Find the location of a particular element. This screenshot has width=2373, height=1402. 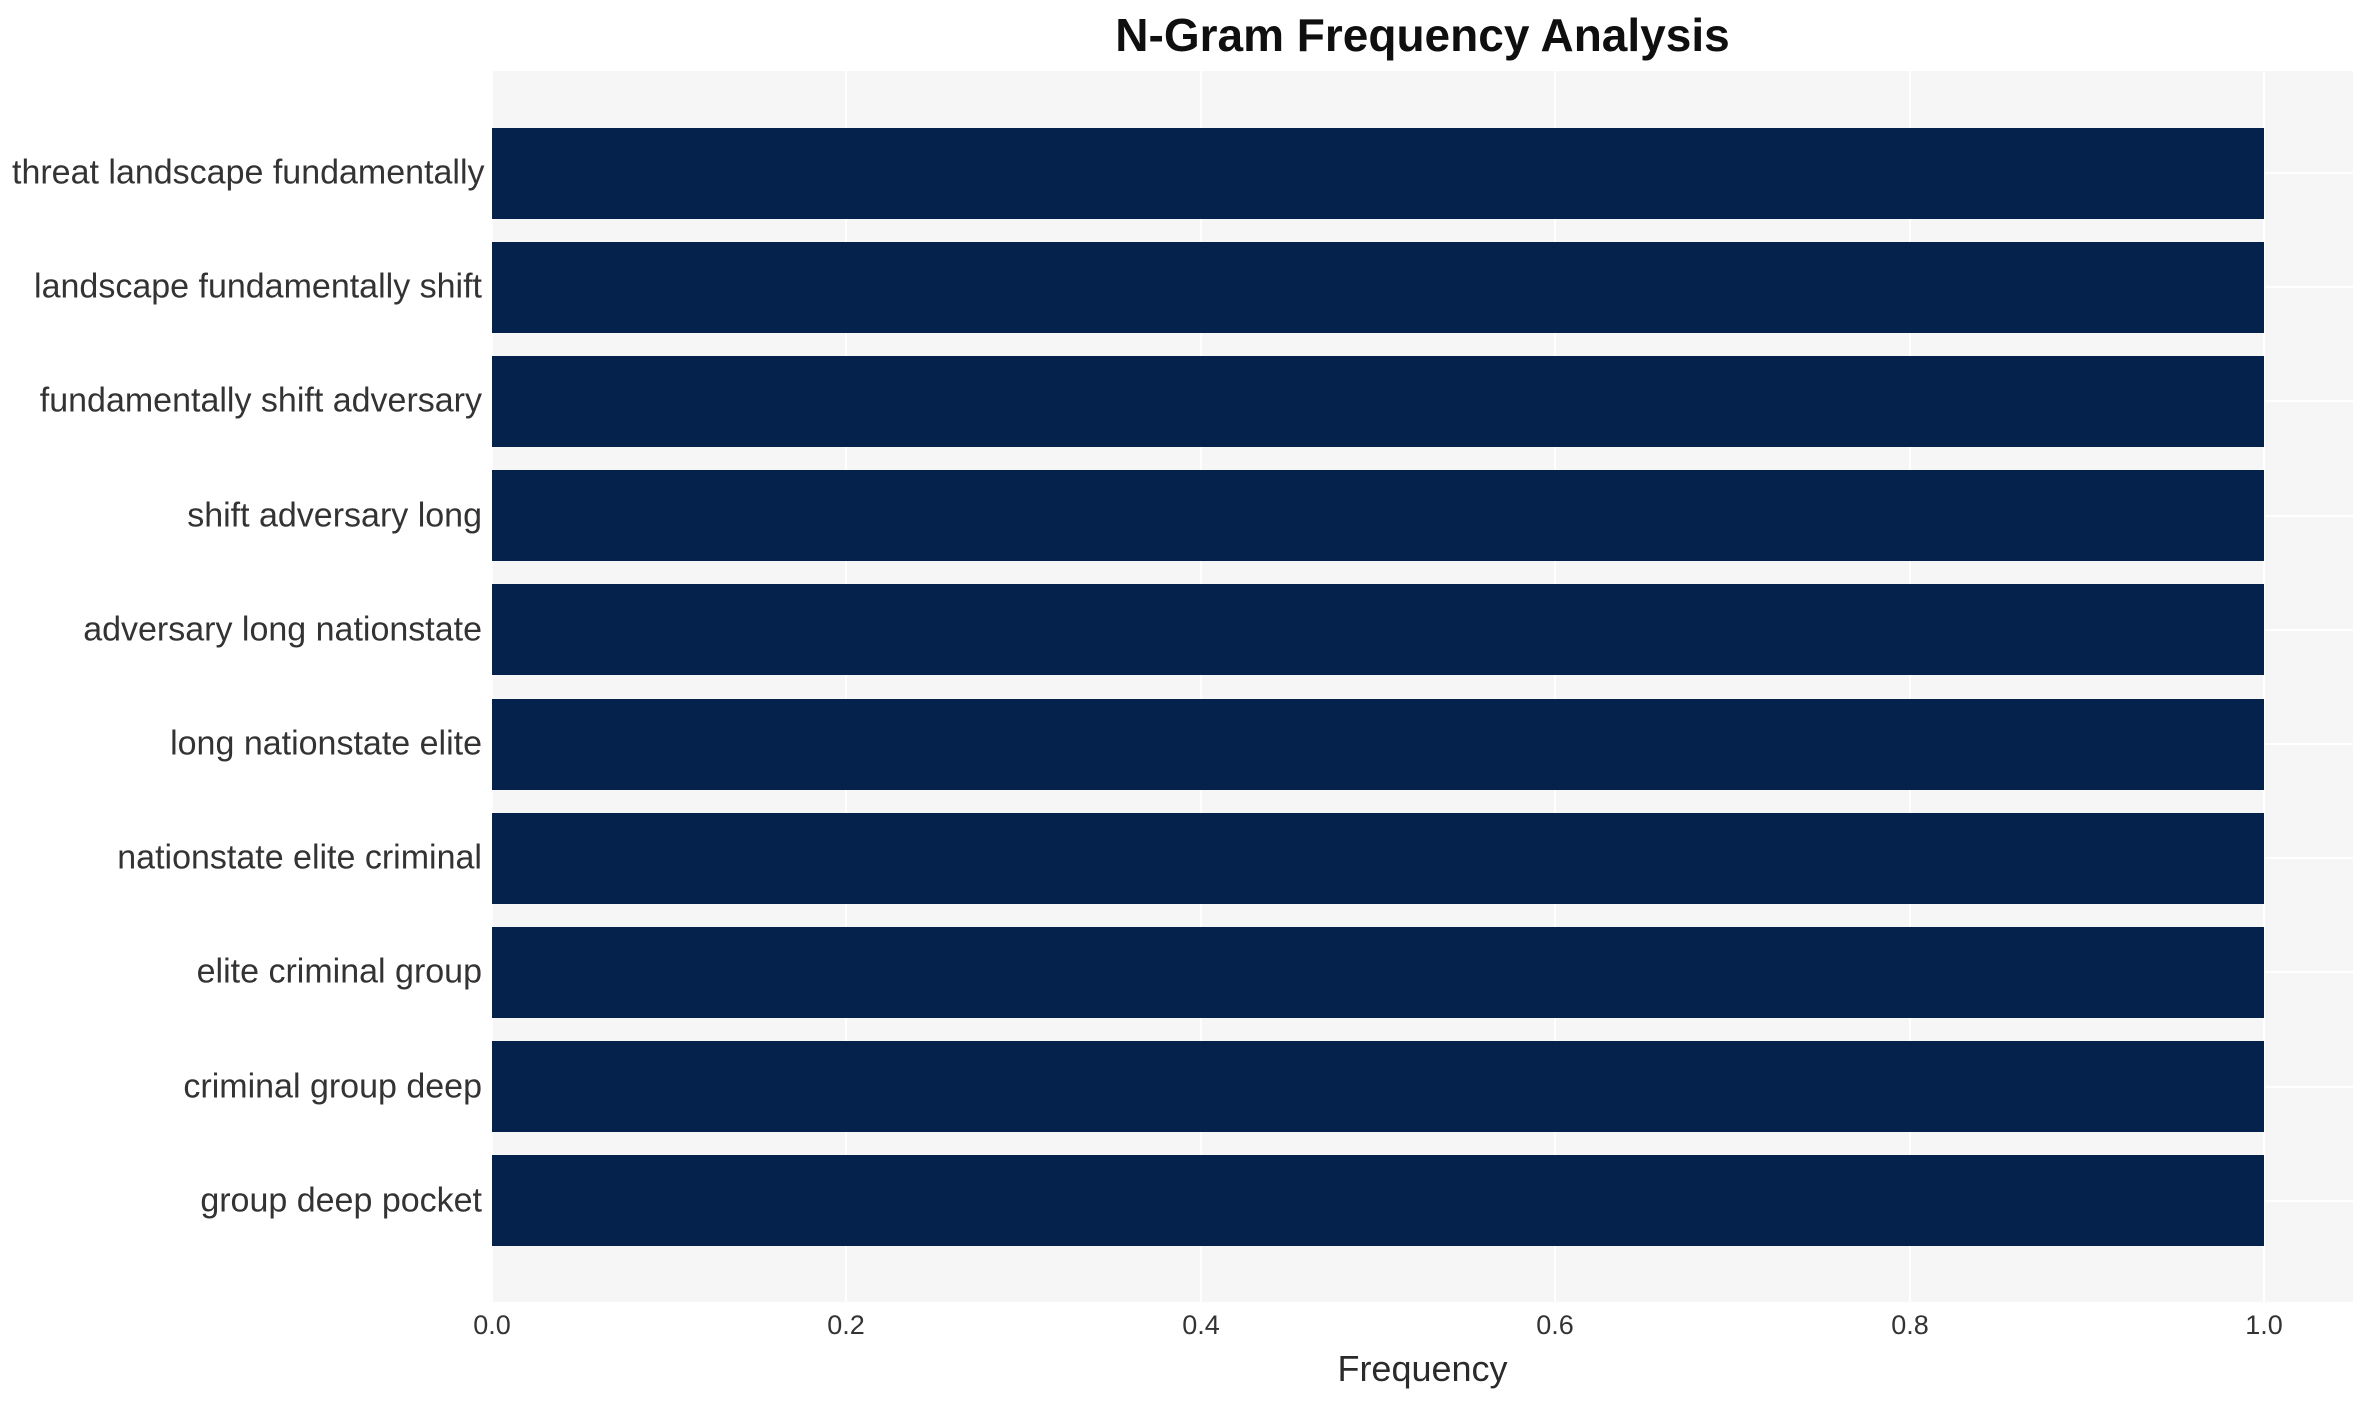

x-tick-label: 0.8 is located at coordinates (1910, 1325).